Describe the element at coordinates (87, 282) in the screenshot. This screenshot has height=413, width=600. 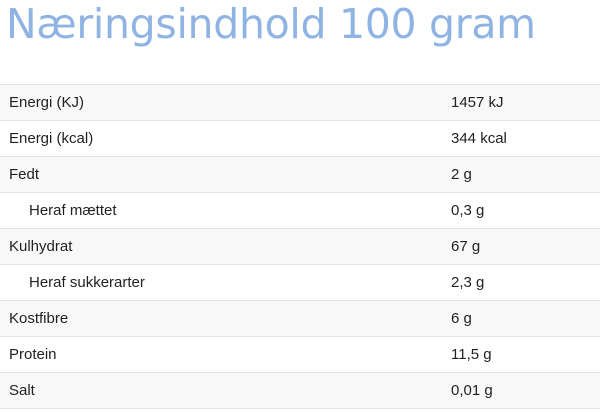
I see `row-label: Heraf sukkerarter` at that location.